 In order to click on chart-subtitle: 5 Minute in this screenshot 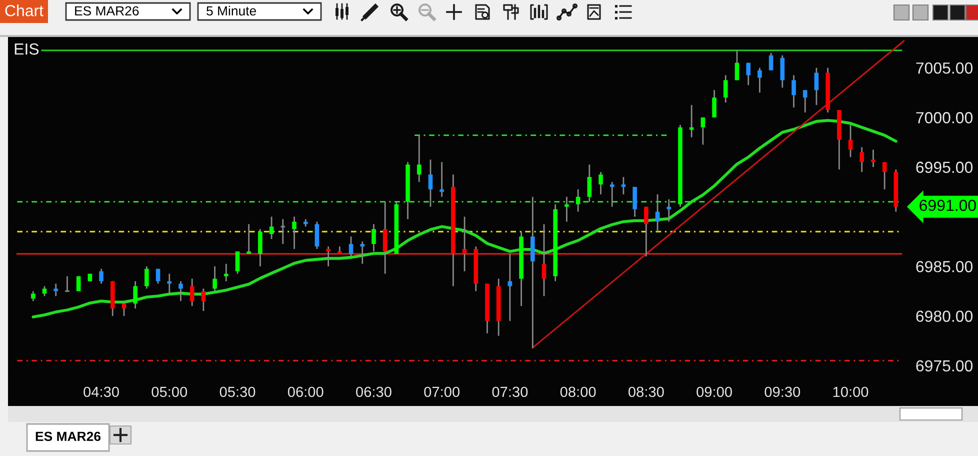, I will do `click(231, 11)`.